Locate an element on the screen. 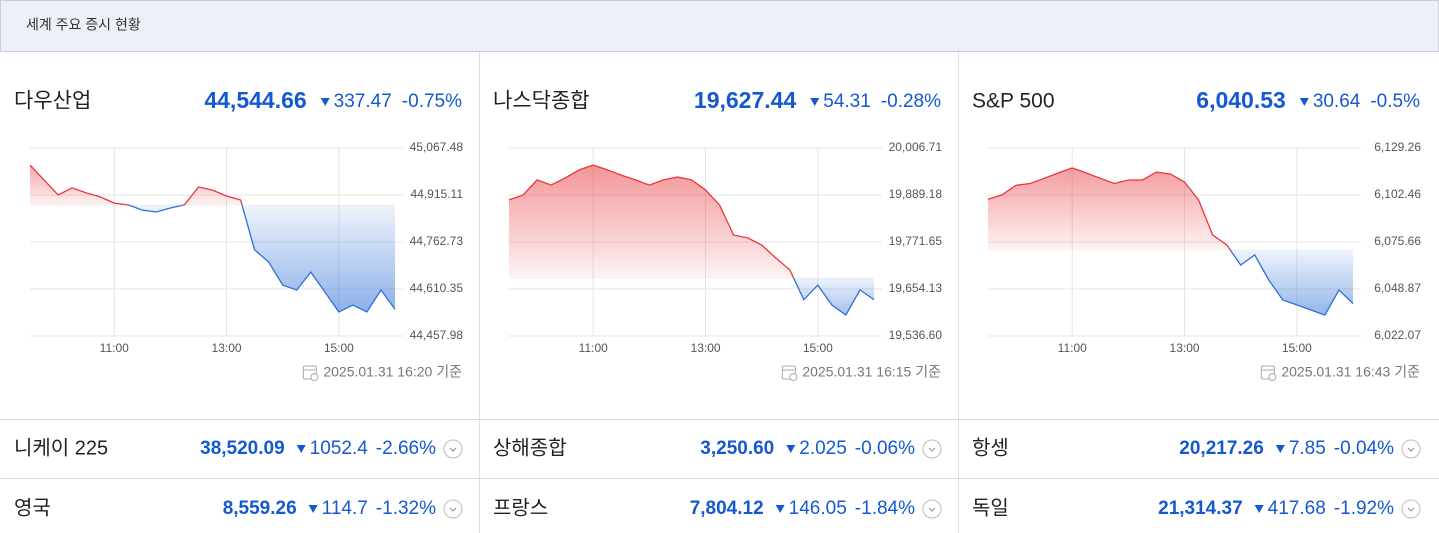  change-percent: -2.66% is located at coordinates (406, 448).